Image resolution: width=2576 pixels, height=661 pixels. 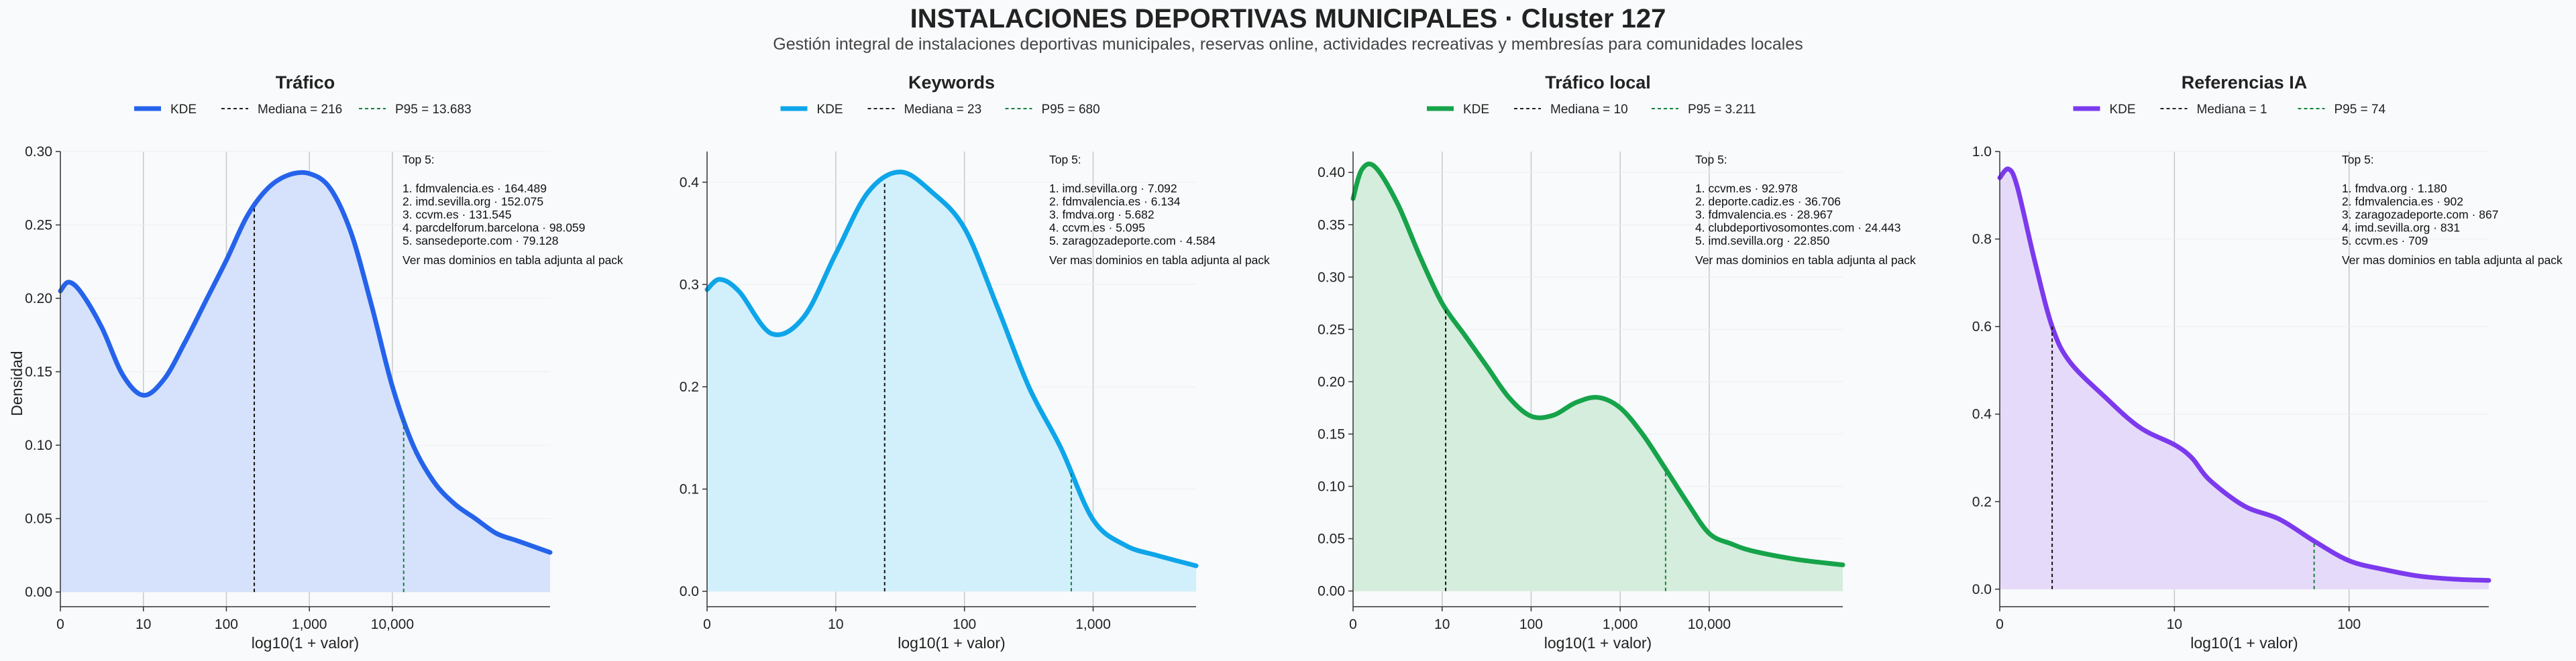 I want to click on top5-item: 5. ccvm.es · 709, so click(x=2385, y=240).